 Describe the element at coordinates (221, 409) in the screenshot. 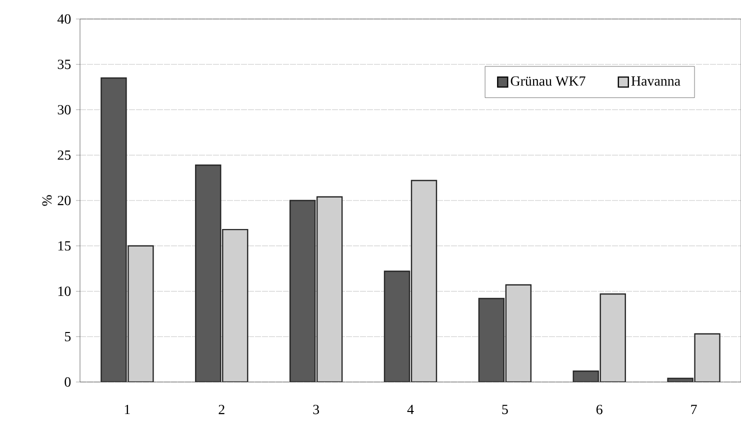

I see `x-tick-label: 2` at that location.